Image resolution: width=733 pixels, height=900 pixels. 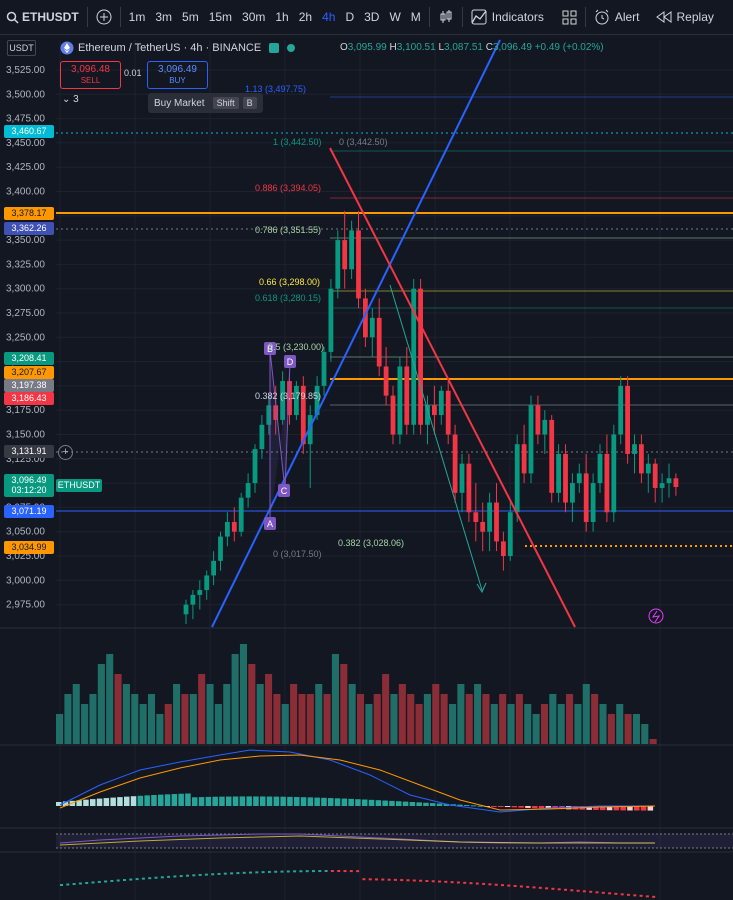 I want to click on price-tag: 3,186.43, so click(x=29, y=398).